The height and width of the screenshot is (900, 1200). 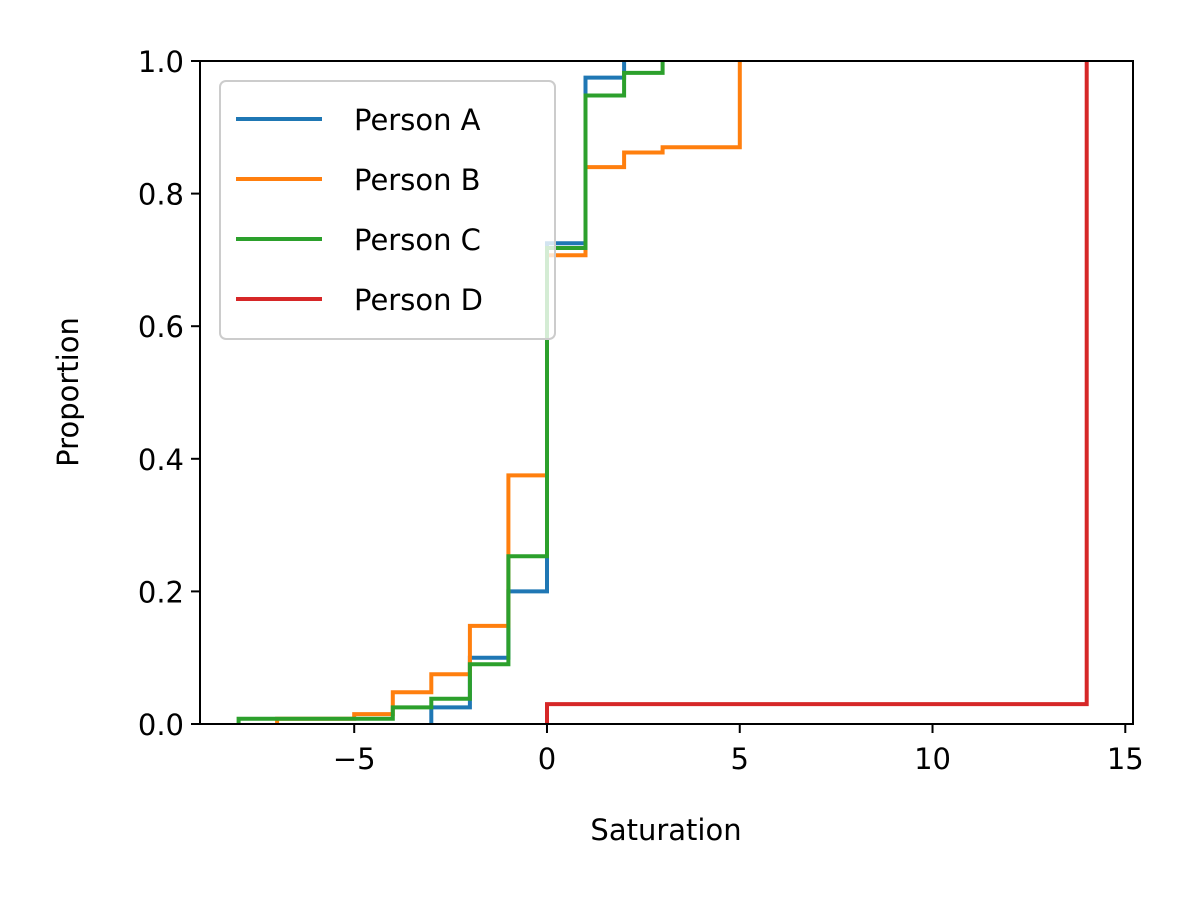 I want to click on legend-label: Person C, so click(x=417, y=240).